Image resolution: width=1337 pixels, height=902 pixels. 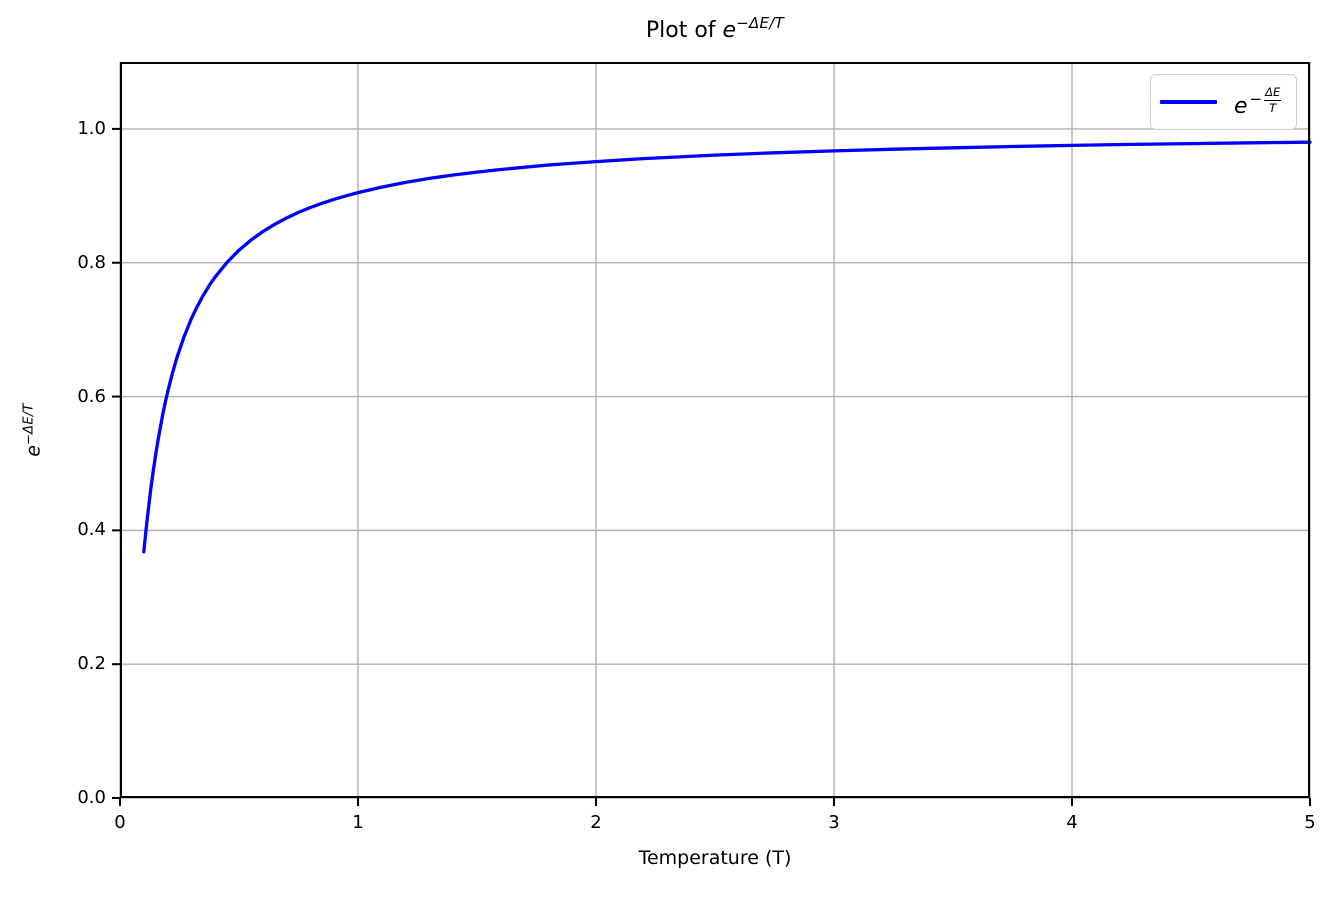 I want to click on y-axis-label: e−ΔE/T, so click(x=33, y=430).